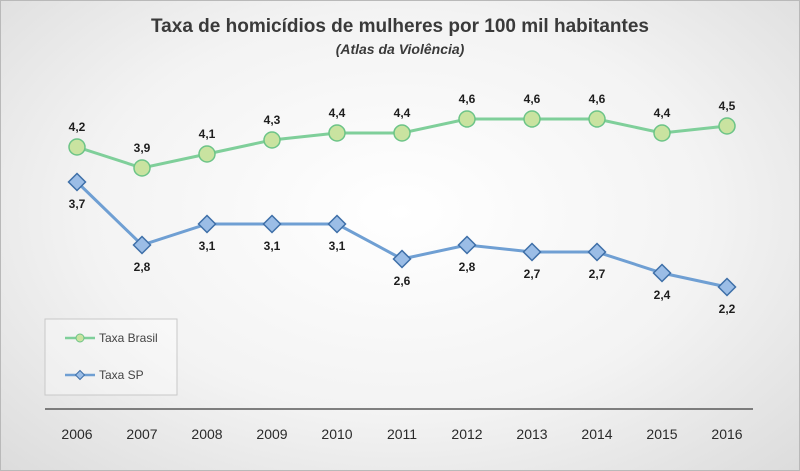 Image resolution: width=800 pixels, height=471 pixels. I want to click on data-point-taxa-sp-2014, so click(597, 252).